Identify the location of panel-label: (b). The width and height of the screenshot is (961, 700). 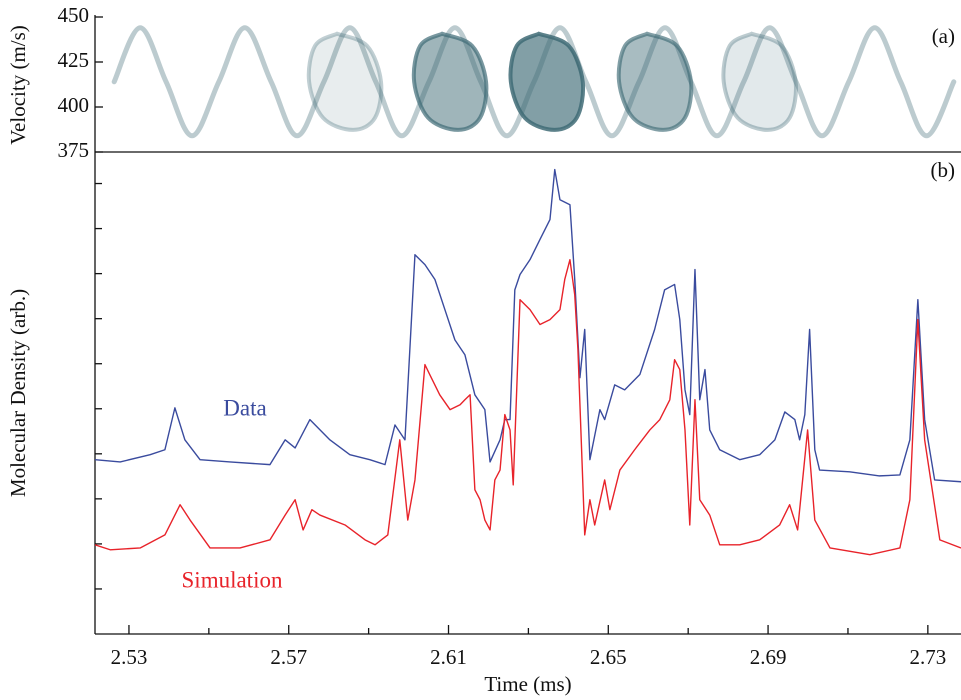
(943, 170).